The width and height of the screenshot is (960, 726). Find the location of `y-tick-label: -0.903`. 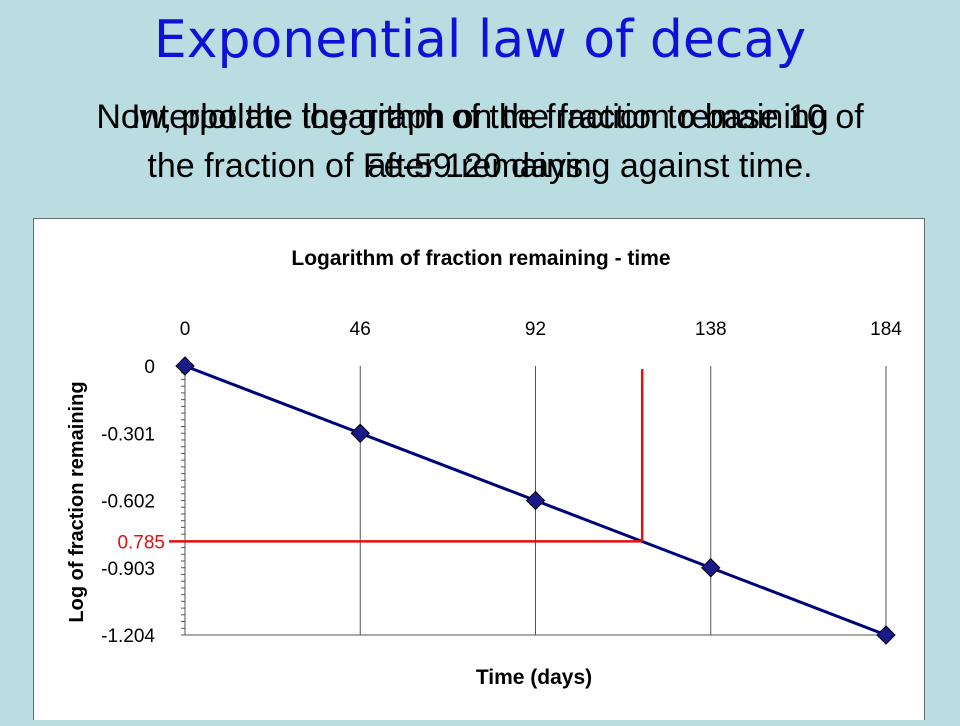

y-tick-label: -0.903 is located at coordinates (128, 569).